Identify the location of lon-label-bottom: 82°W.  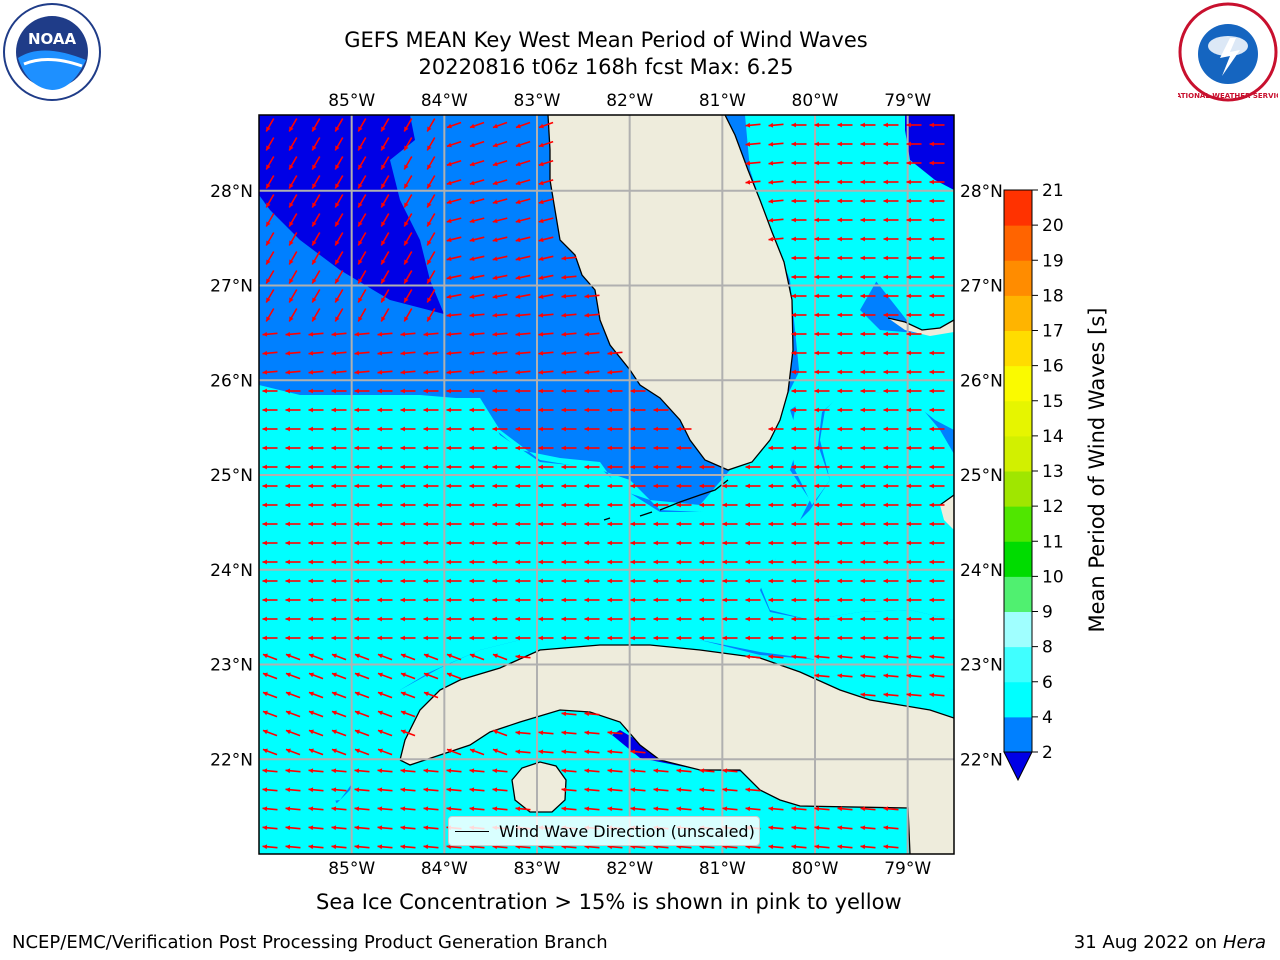
(629, 869).